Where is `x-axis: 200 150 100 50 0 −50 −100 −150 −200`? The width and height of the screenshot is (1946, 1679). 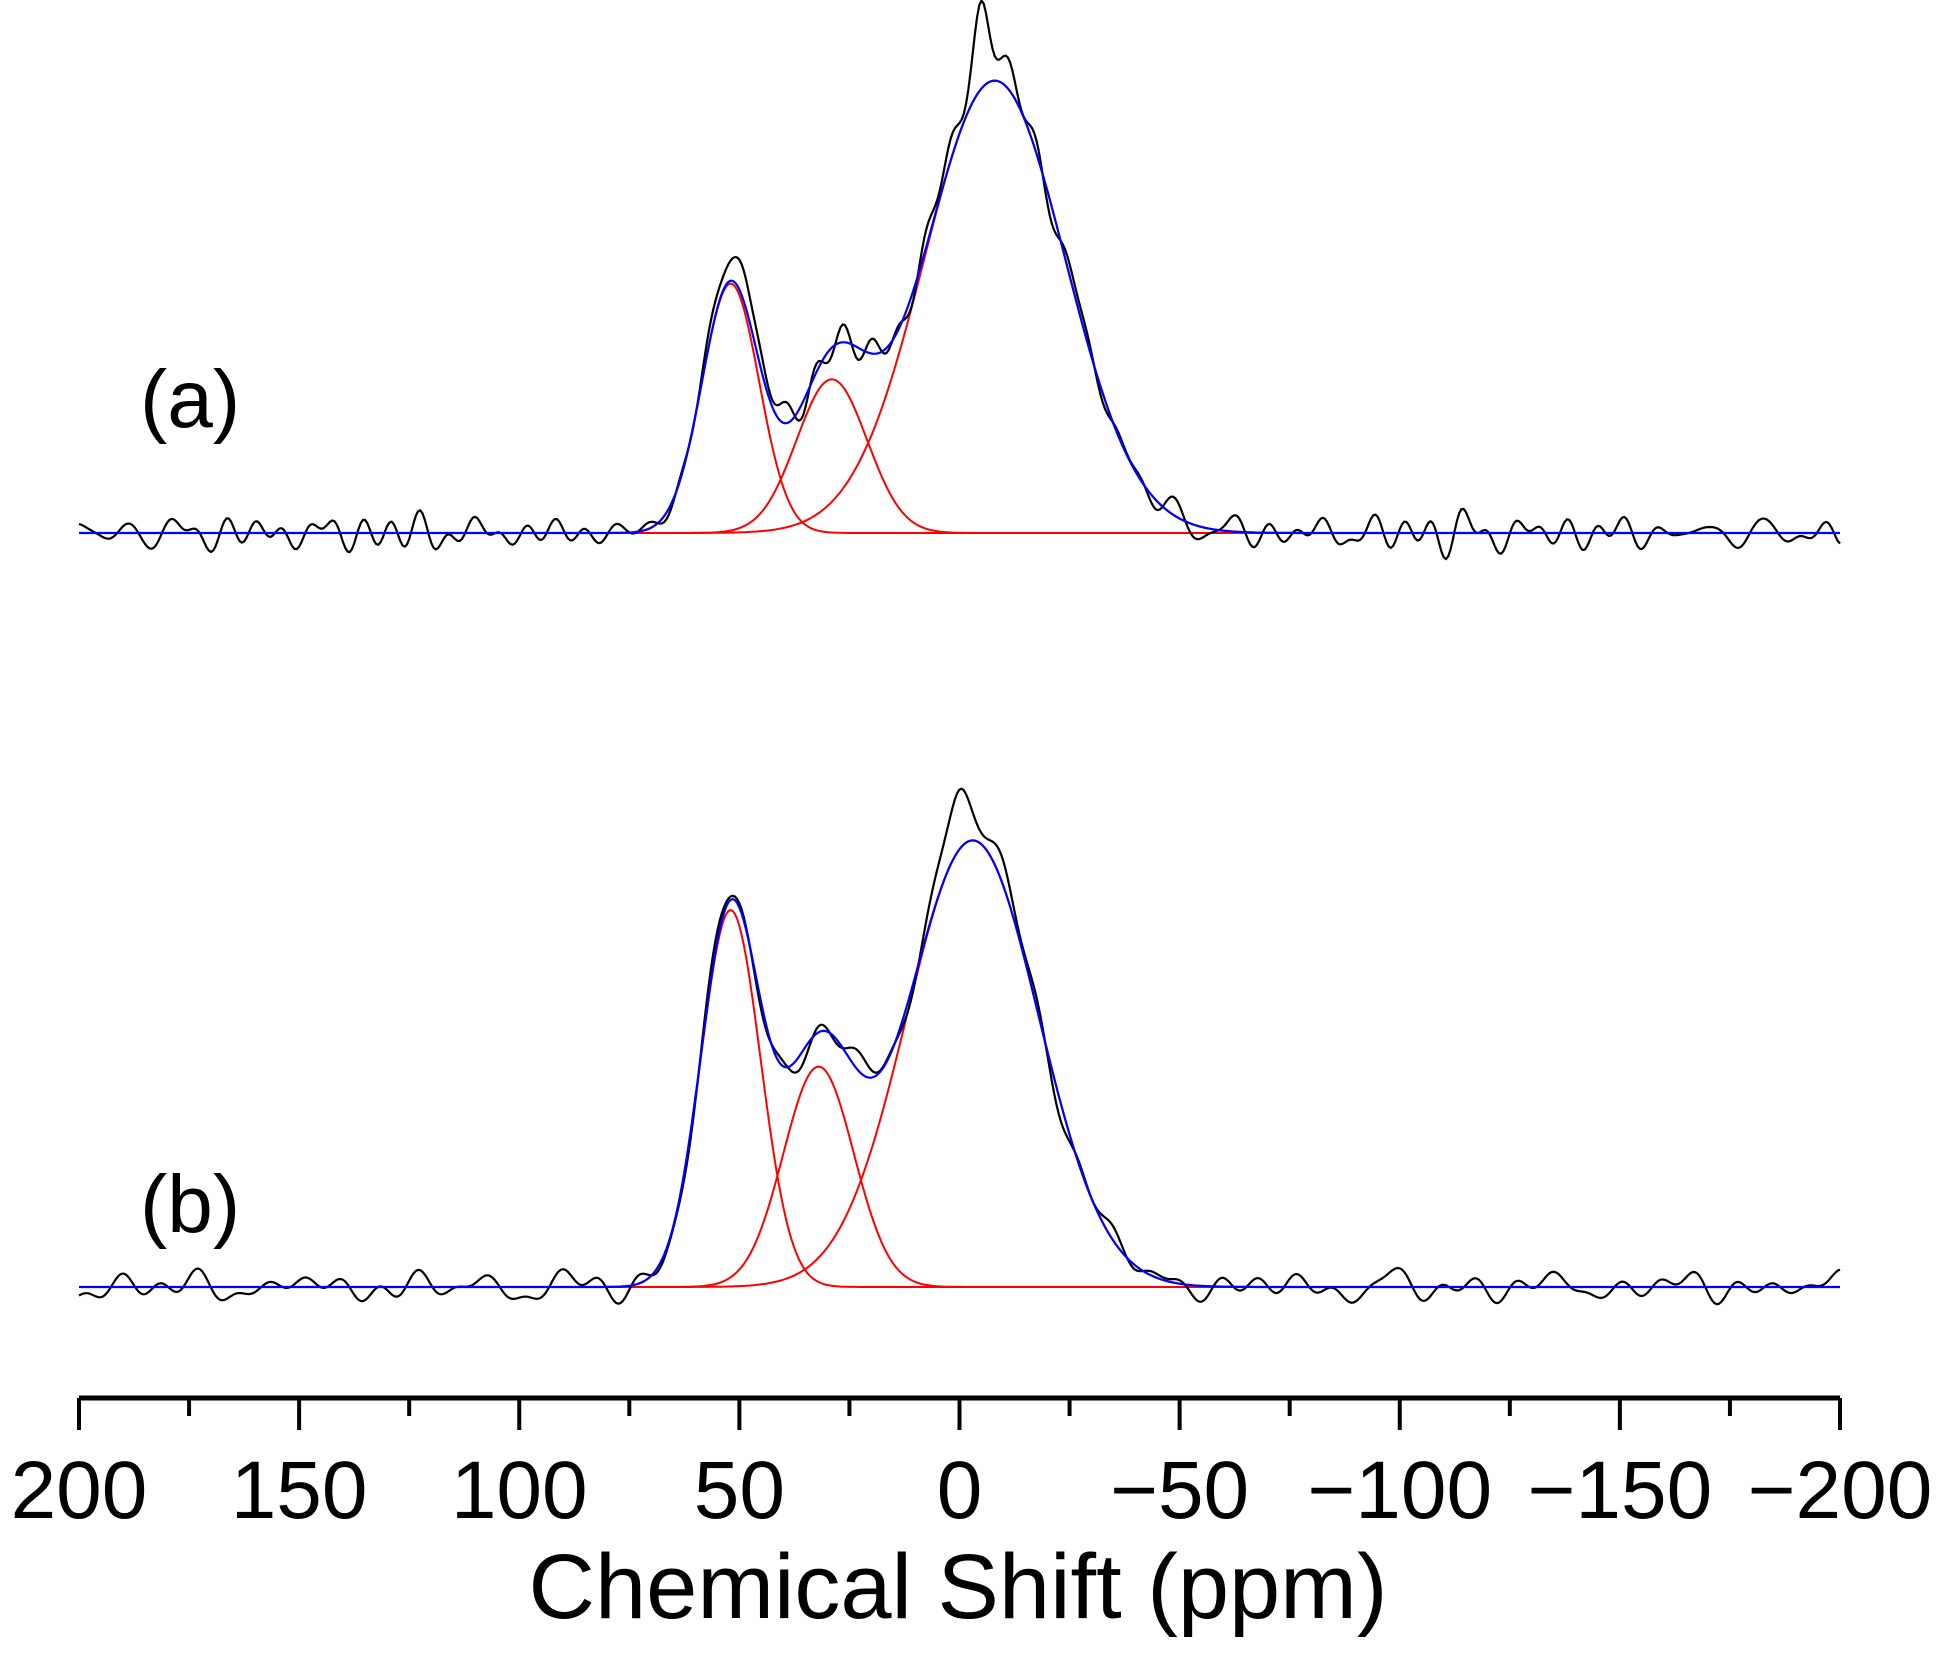 x-axis: 200 150 100 50 0 −50 −100 −150 −200 is located at coordinates (972, 1465).